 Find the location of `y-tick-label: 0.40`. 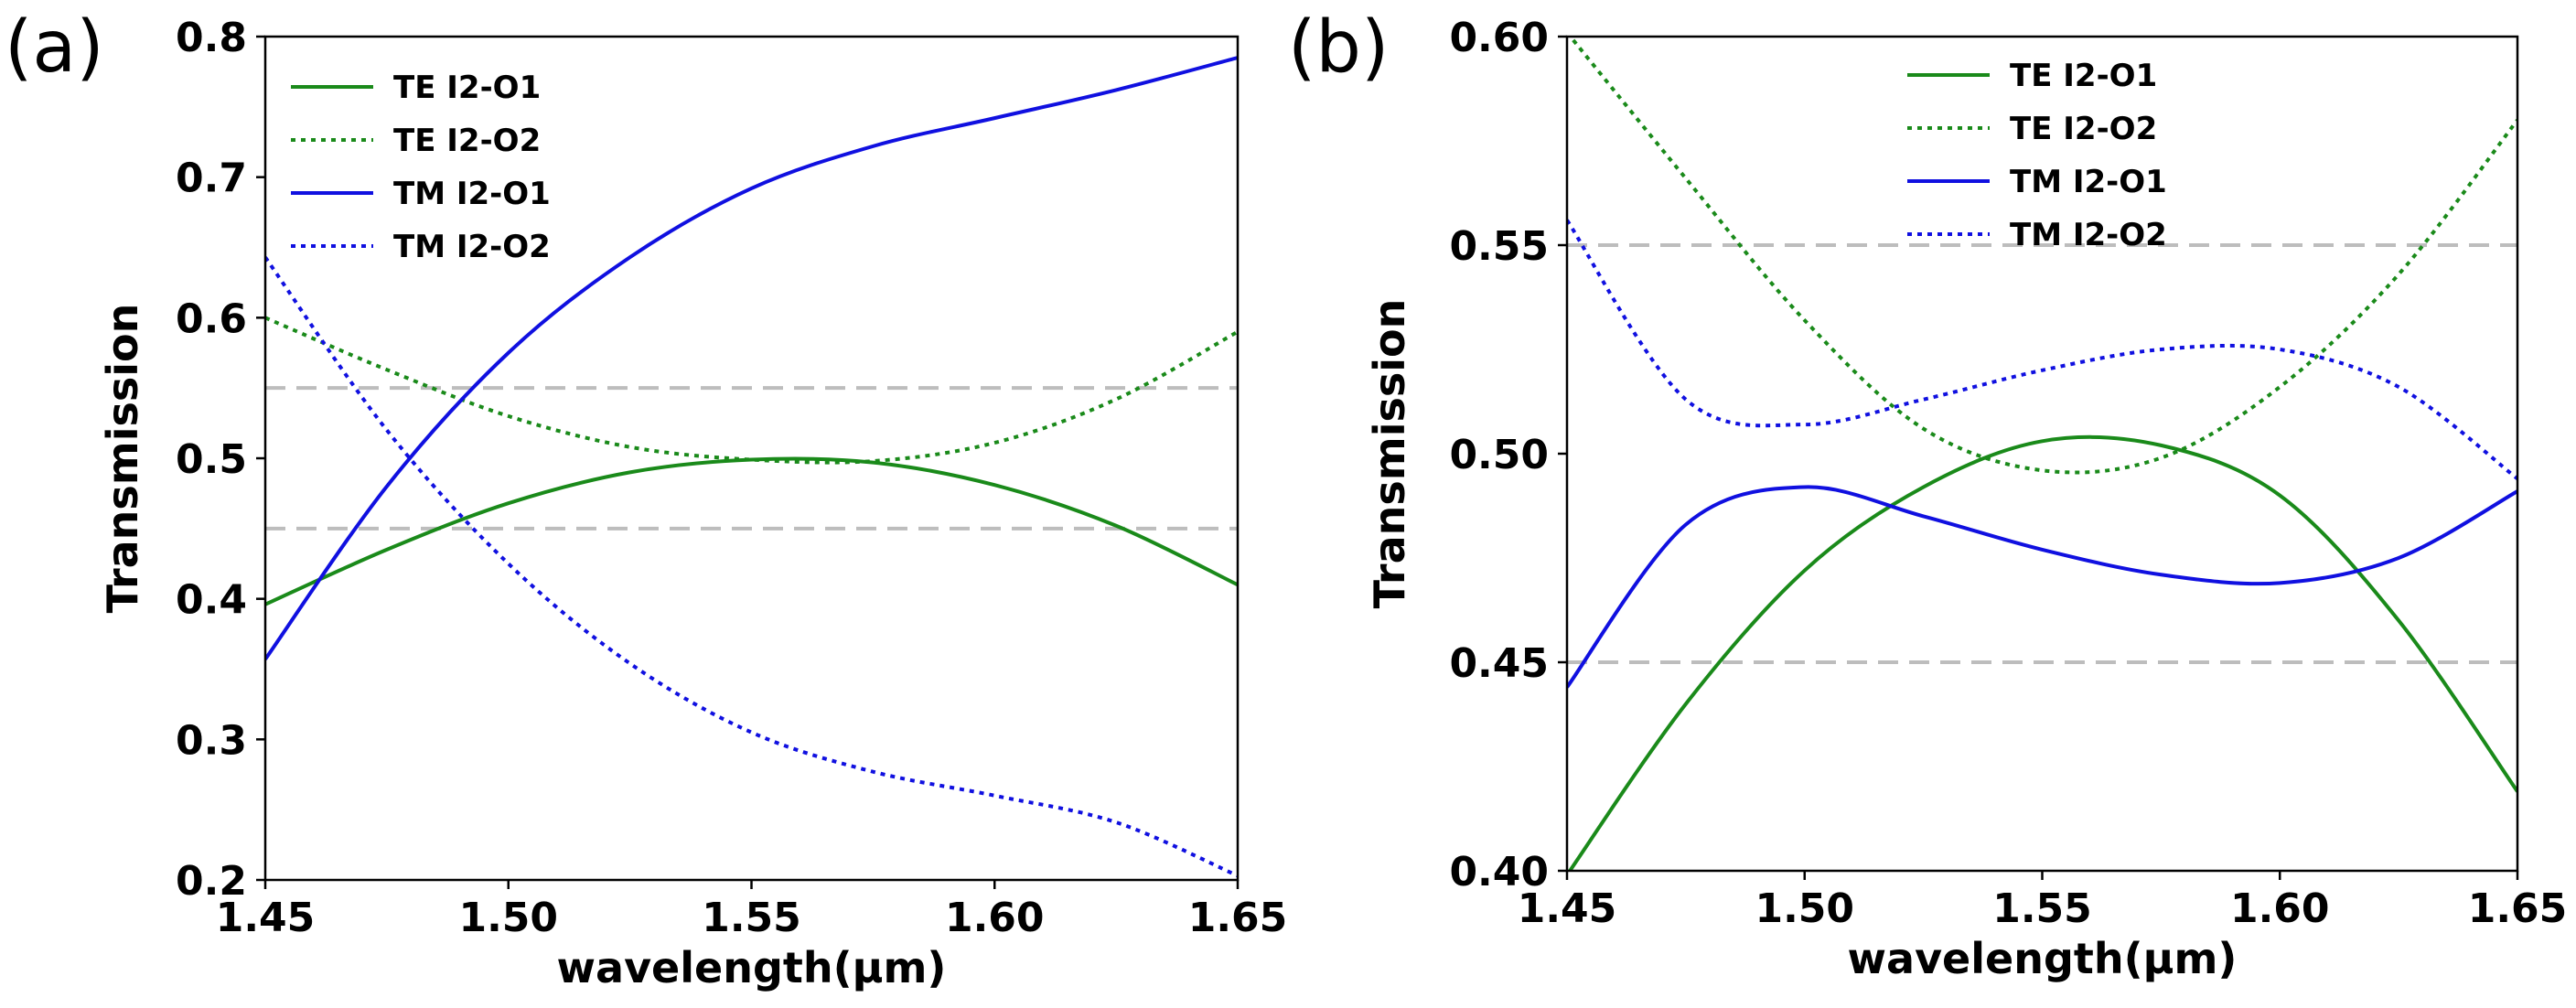

y-tick-label: 0.40 is located at coordinates (1499, 872).